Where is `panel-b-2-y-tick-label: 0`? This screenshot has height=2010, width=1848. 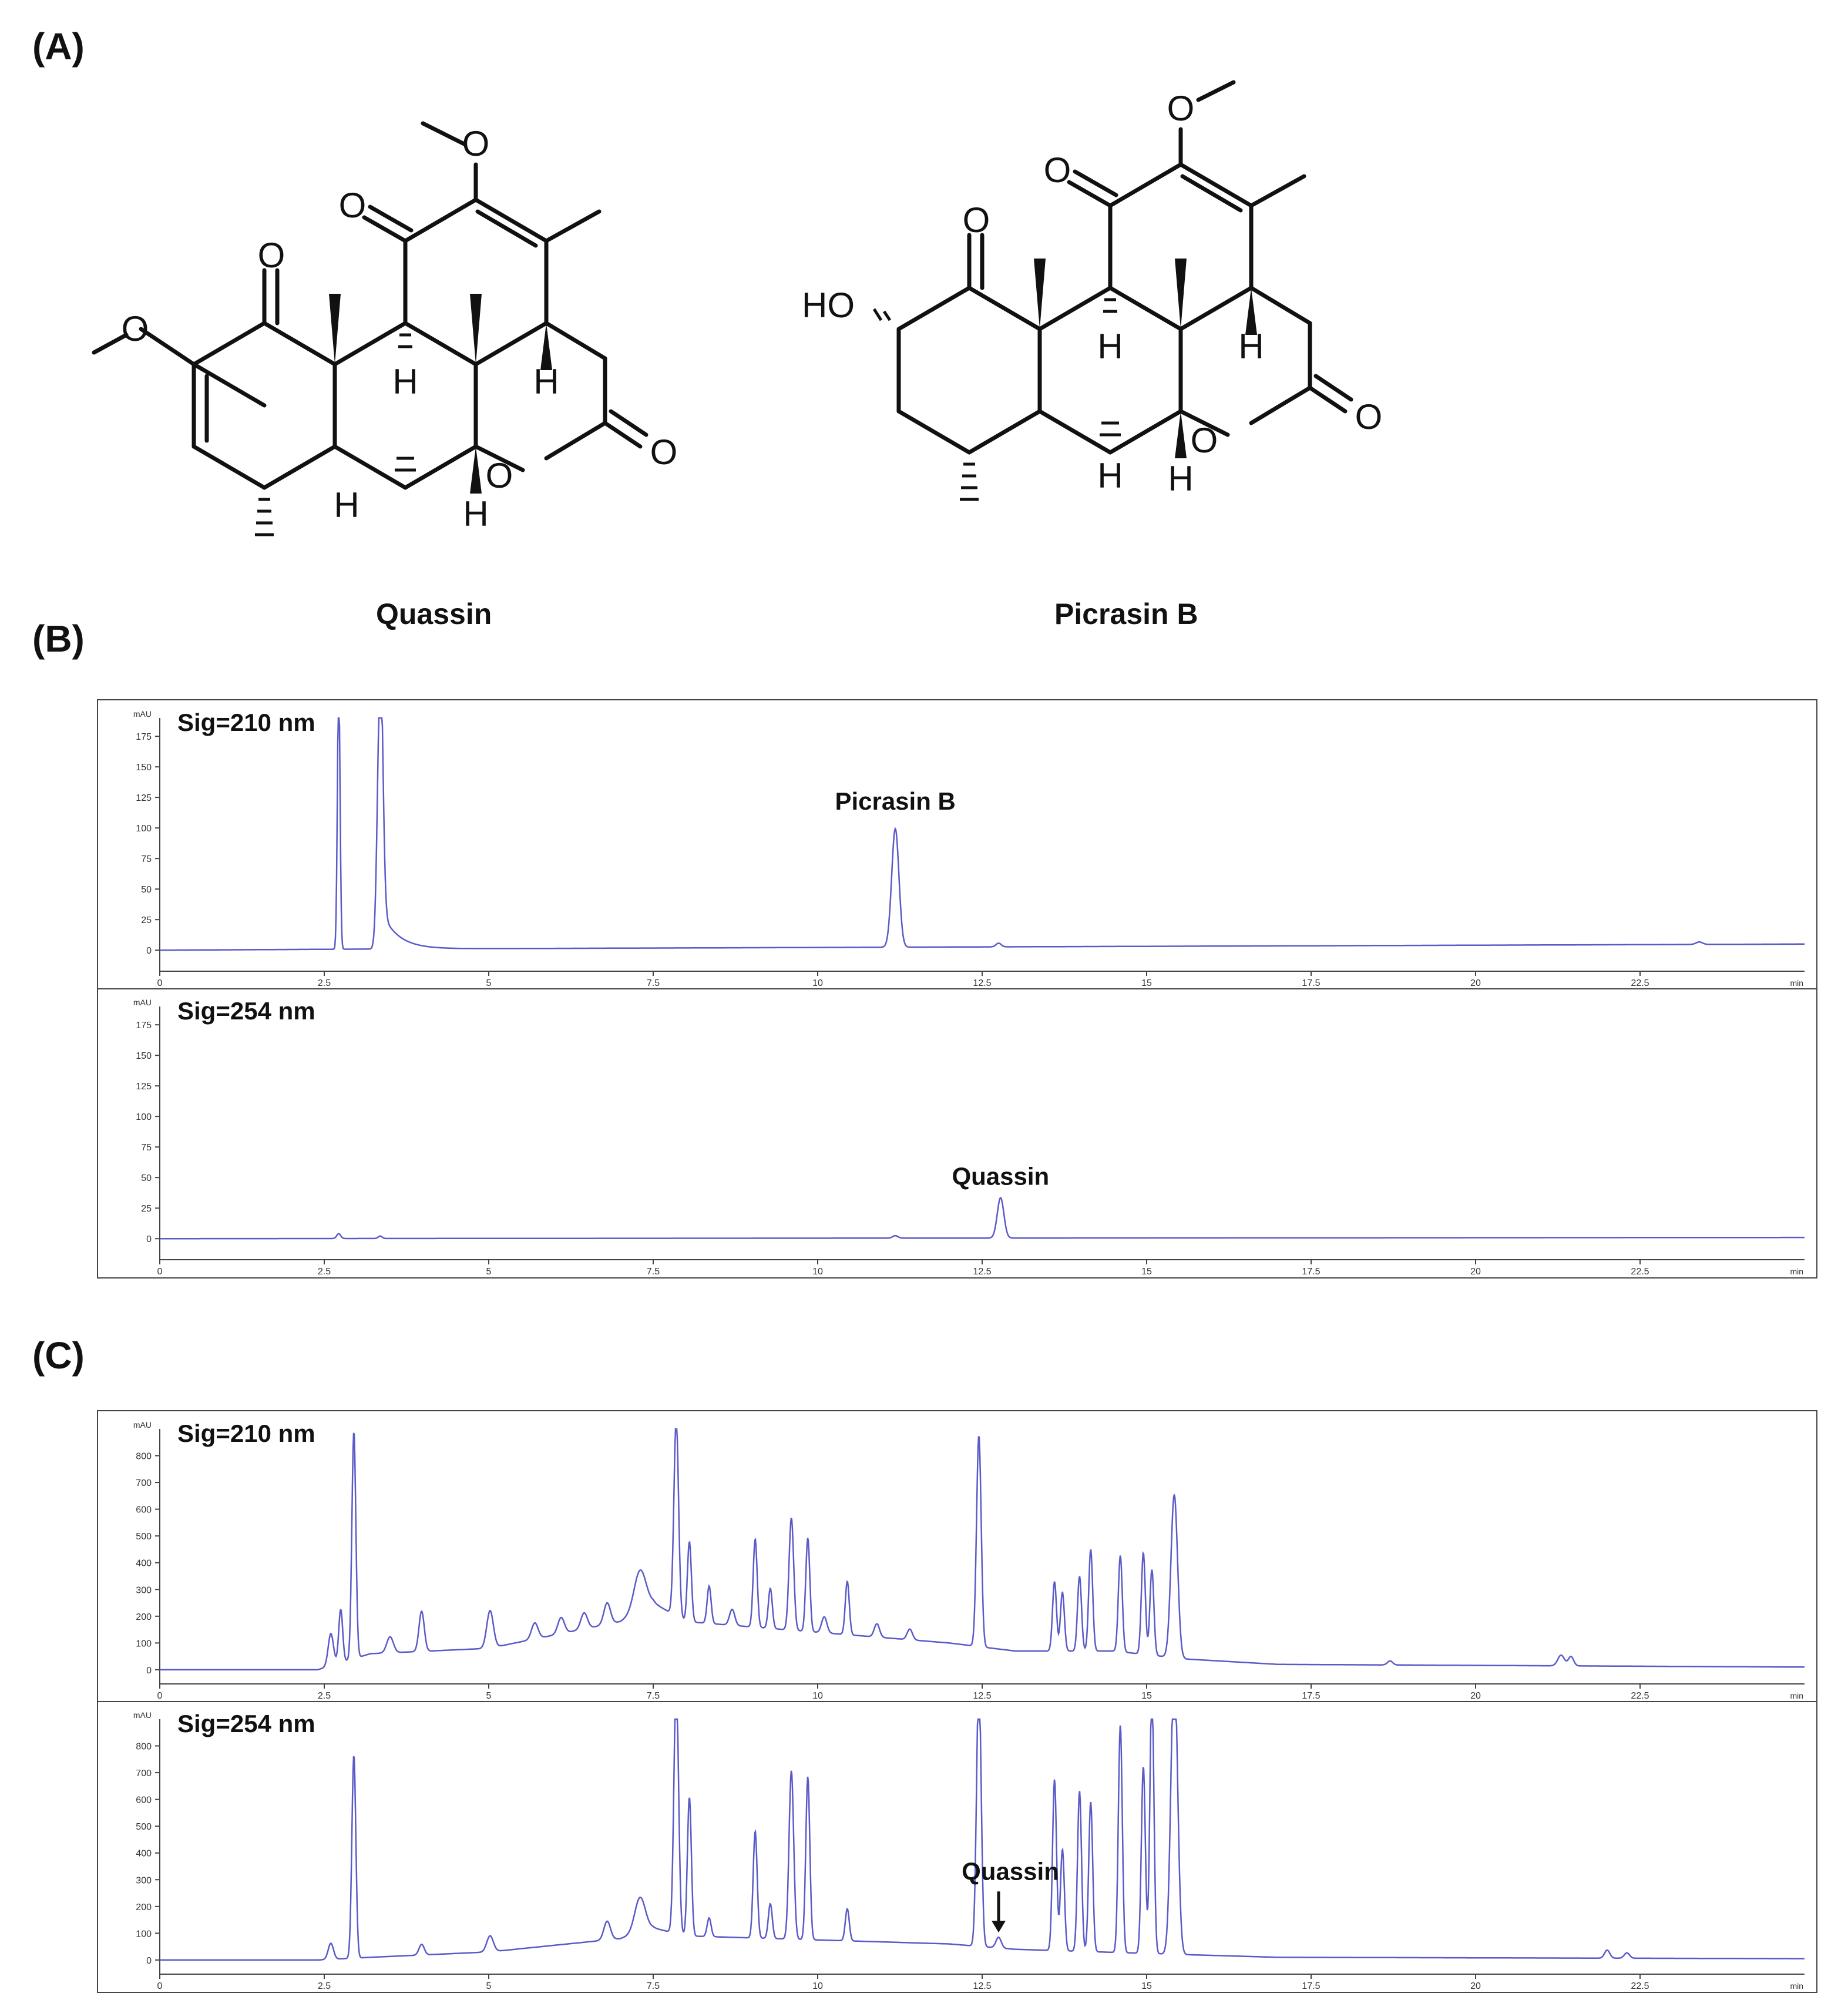 panel-b-2-y-tick-label: 0 is located at coordinates (149, 1239).